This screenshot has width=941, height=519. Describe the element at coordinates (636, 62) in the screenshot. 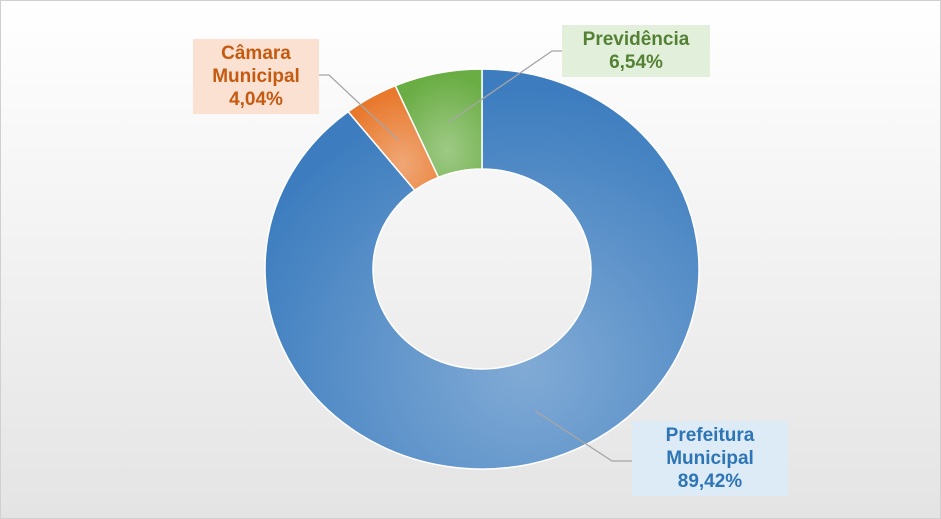

I see `value-label: 6,54%` at that location.